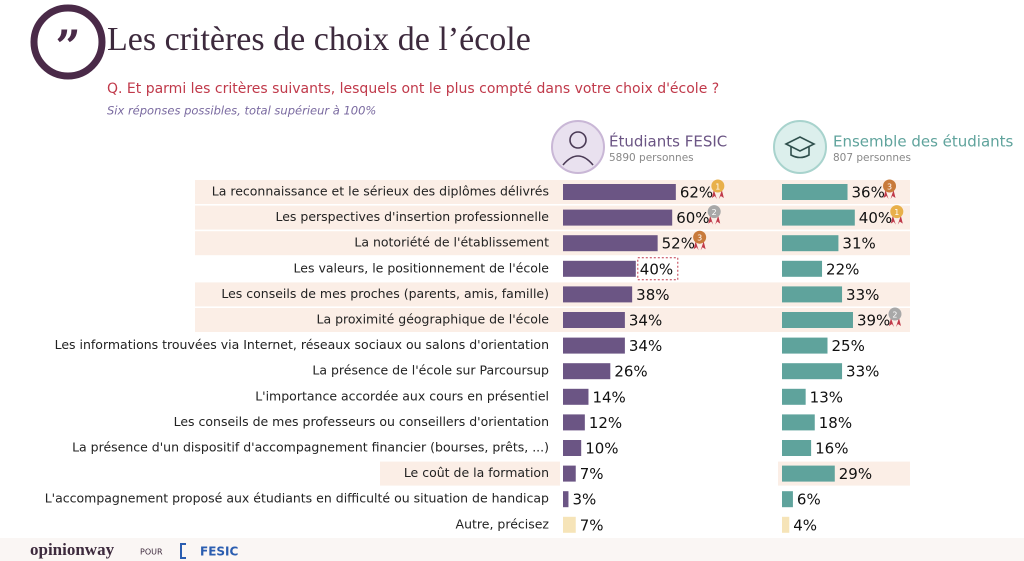  What do you see at coordinates (451, 242) in the screenshot?
I see `category-label: La notoriété de l'établissement` at bounding box center [451, 242].